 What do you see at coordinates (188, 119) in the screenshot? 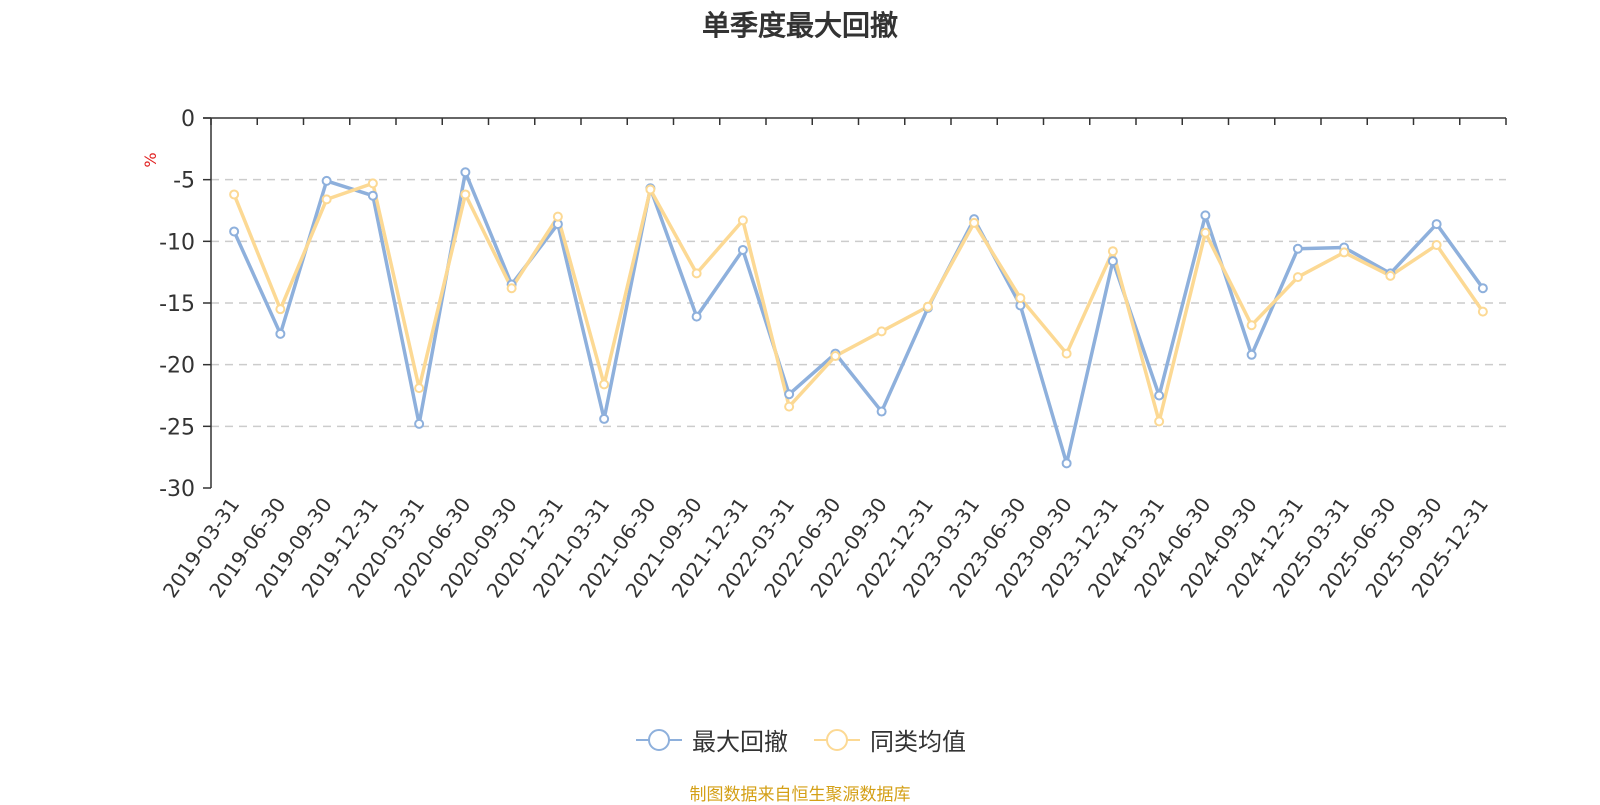
I see `y-tick-label: 0` at bounding box center [188, 119].